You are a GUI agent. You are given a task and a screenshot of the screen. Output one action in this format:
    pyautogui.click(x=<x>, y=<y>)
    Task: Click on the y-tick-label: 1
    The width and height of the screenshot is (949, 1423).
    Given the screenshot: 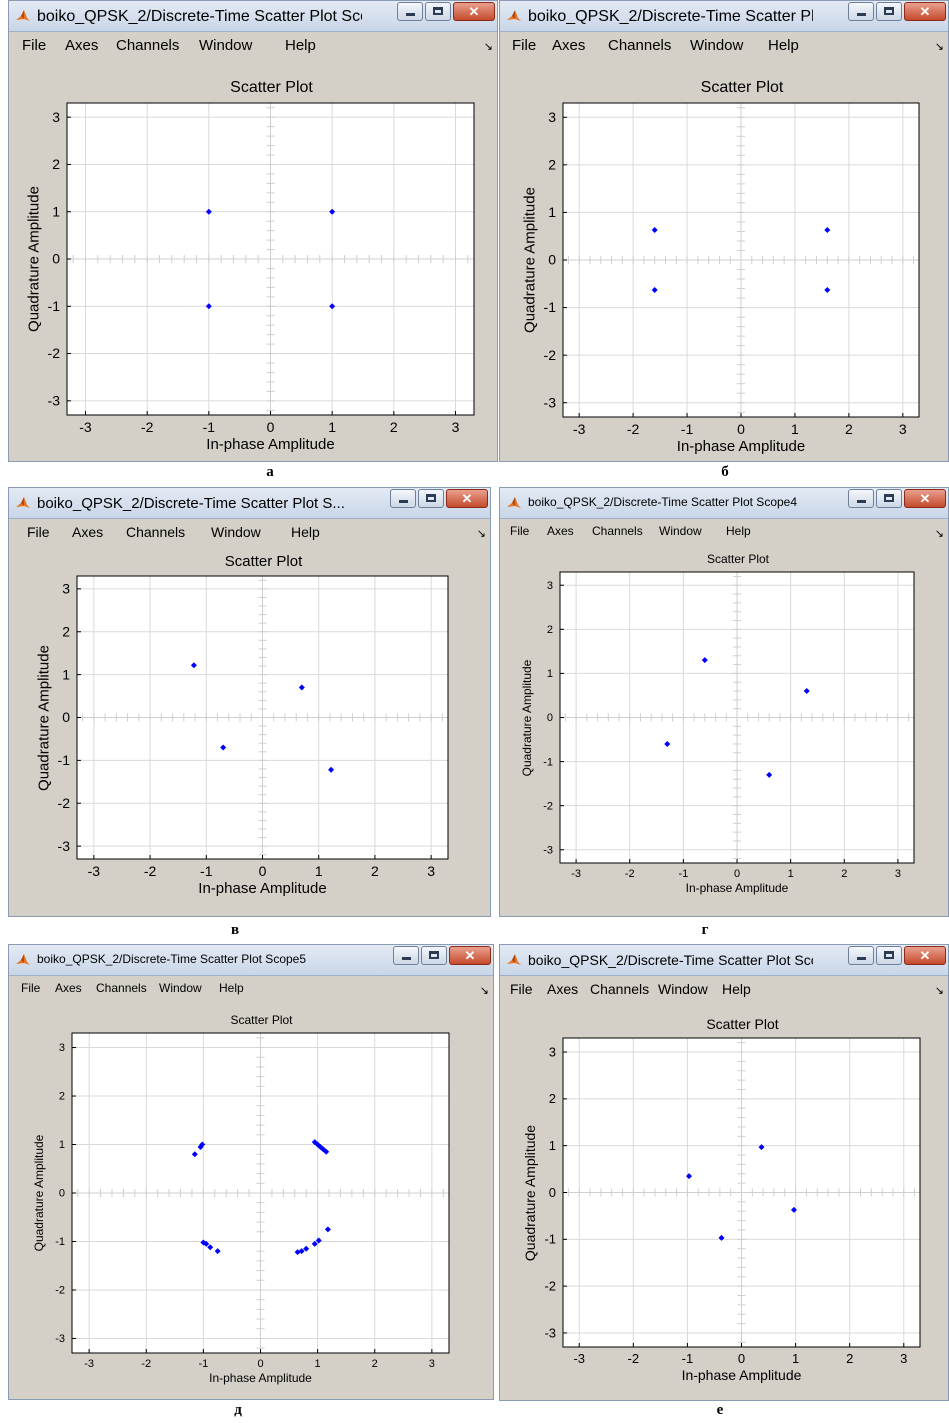 What is the action you would take?
    pyautogui.click(x=552, y=212)
    